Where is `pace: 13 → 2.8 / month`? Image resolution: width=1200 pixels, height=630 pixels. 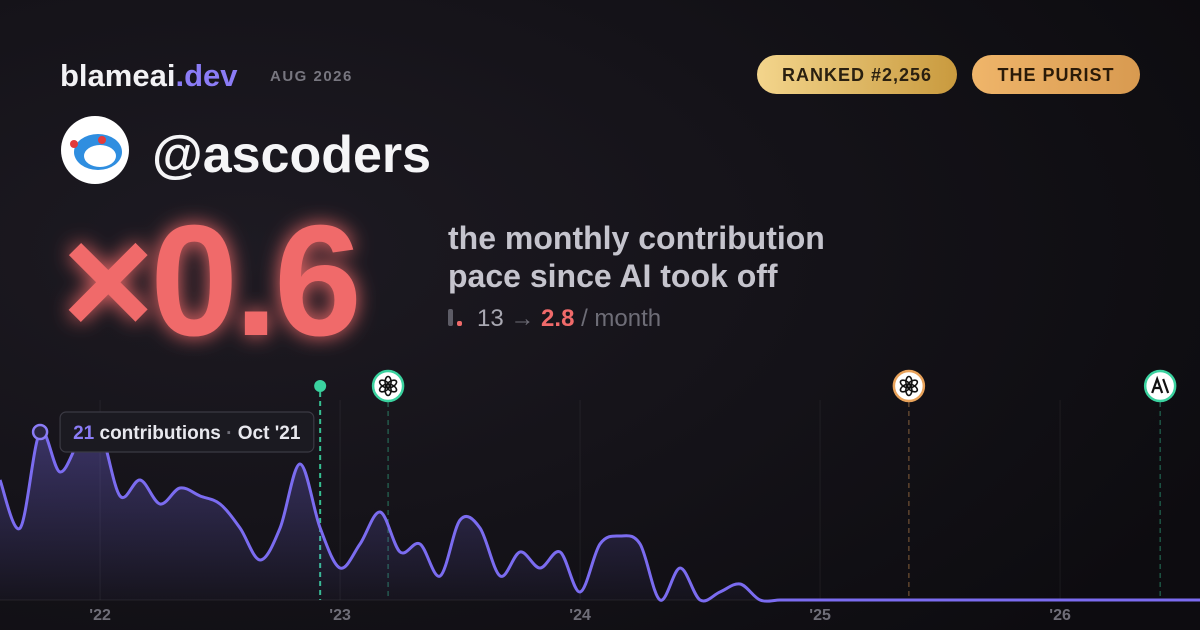 pace: 13 → 2.8 / month is located at coordinates (569, 318).